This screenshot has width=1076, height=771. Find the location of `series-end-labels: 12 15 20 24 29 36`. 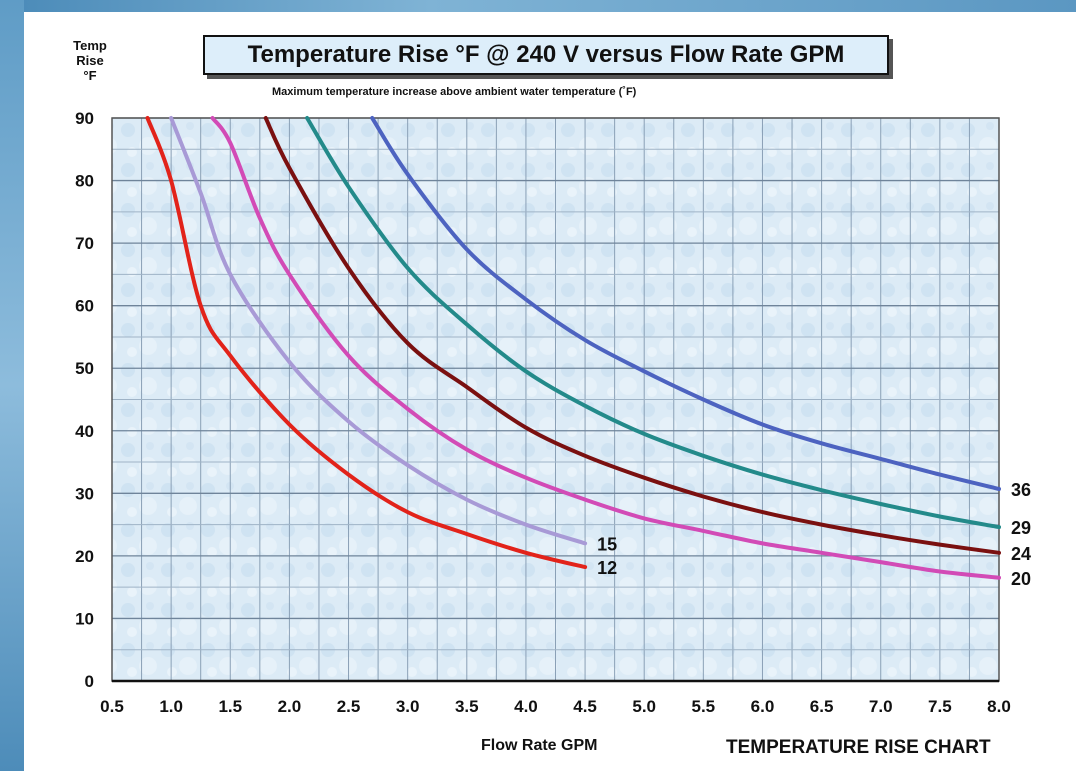

series-end-labels: 12 15 20 24 29 36 is located at coordinates (814, 534).